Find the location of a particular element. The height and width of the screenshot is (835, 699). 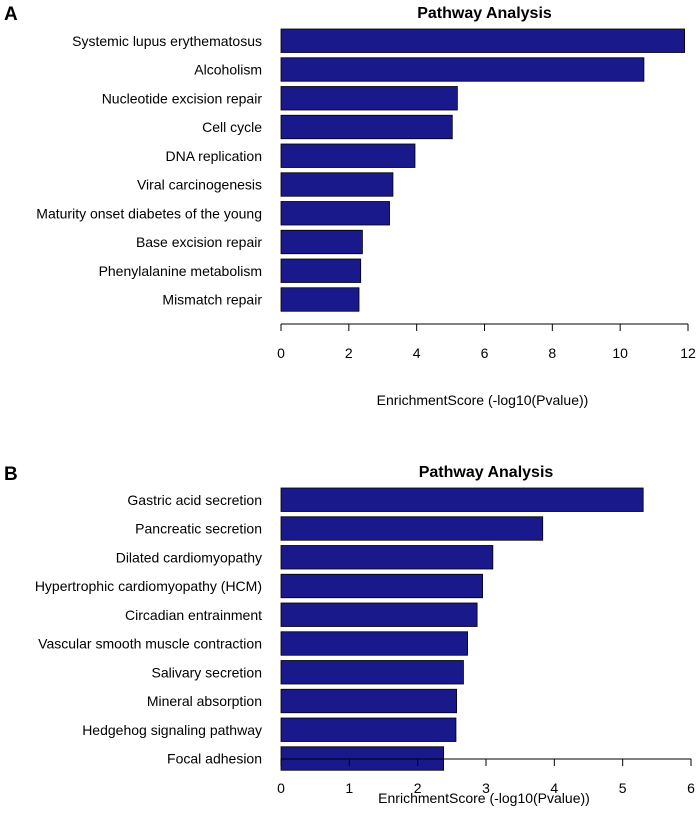

category-label-a-3: Nucleotide excision repair is located at coordinates (182, 98).